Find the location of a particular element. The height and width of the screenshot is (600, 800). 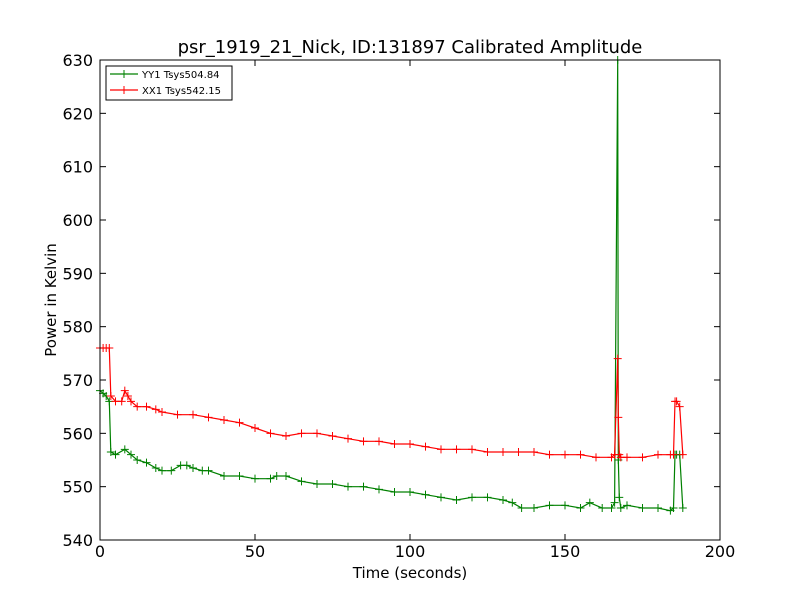

x-tick-label: 50 is located at coordinates (255, 551).